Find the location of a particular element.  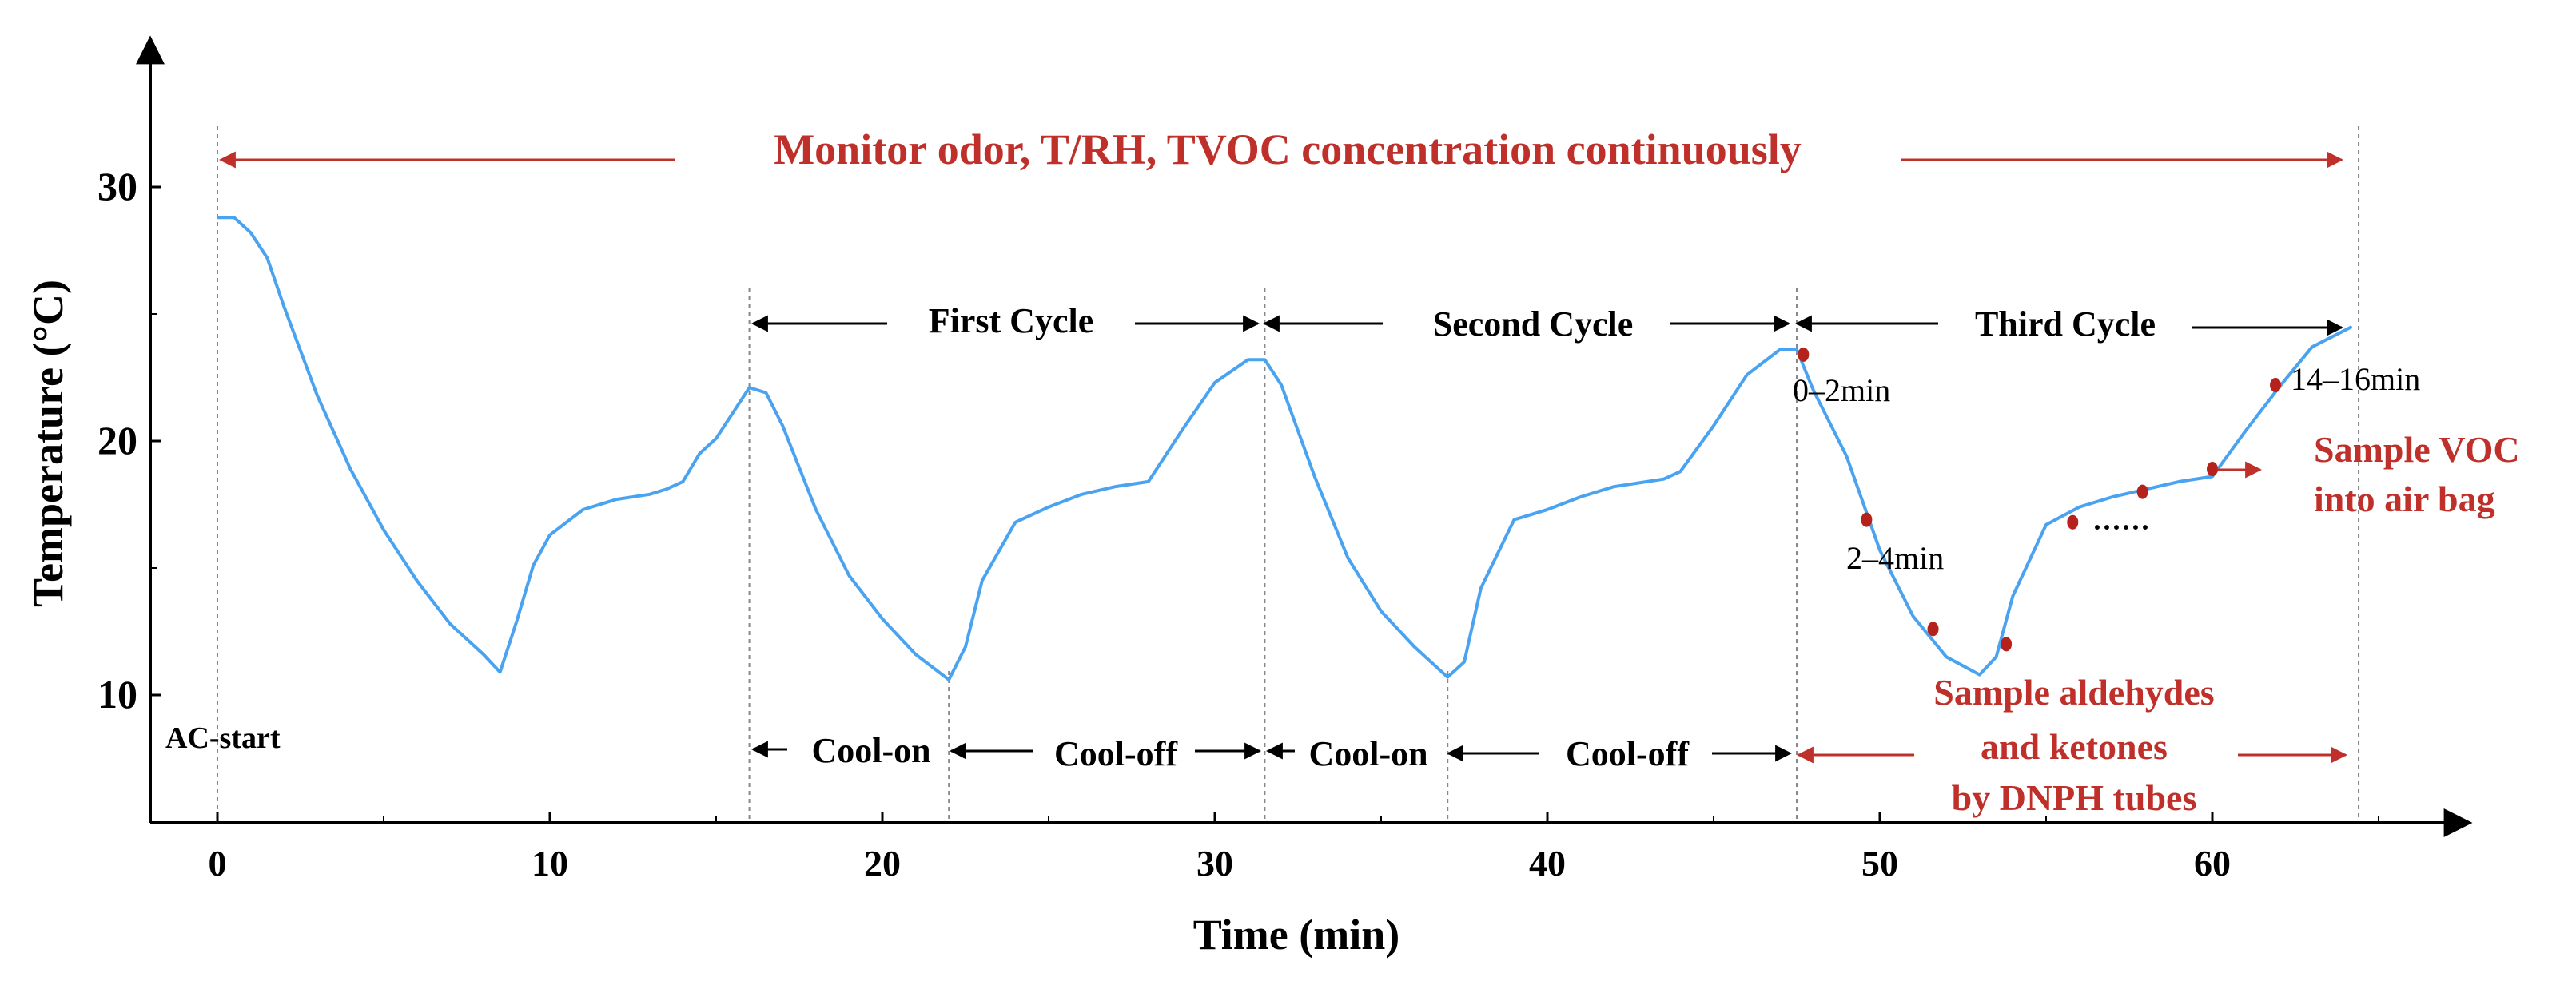

x-tick-label: 40 is located at coordinates (1547, 864).